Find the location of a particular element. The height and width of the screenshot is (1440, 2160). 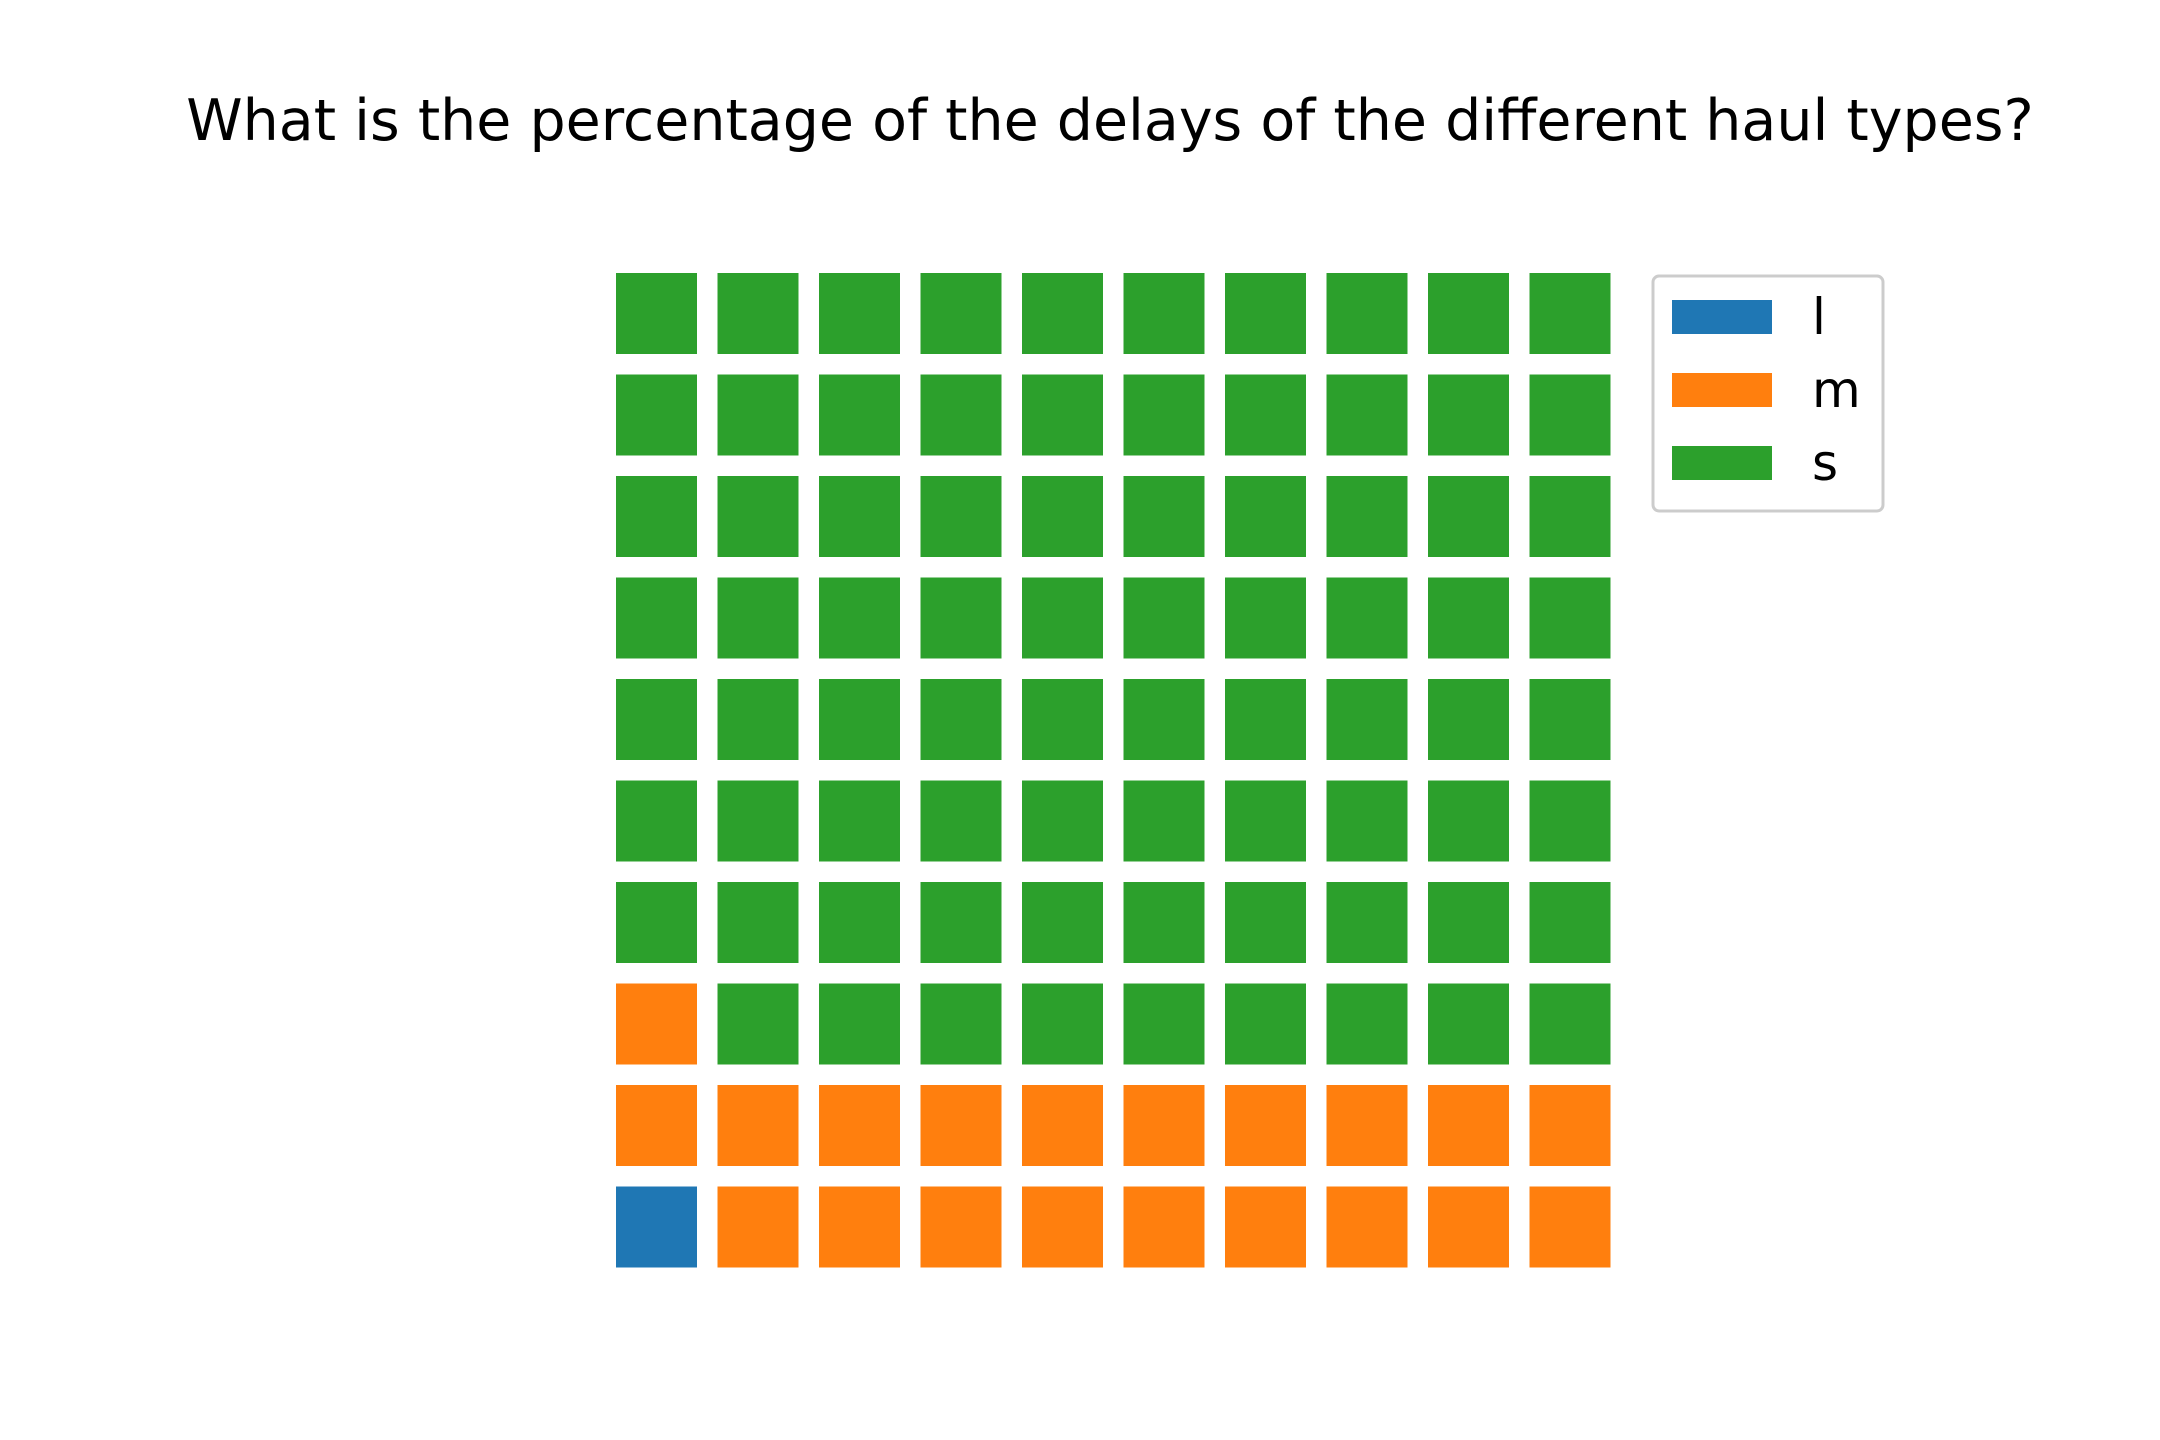

legend: lms is located at coordinates (1768, 393).